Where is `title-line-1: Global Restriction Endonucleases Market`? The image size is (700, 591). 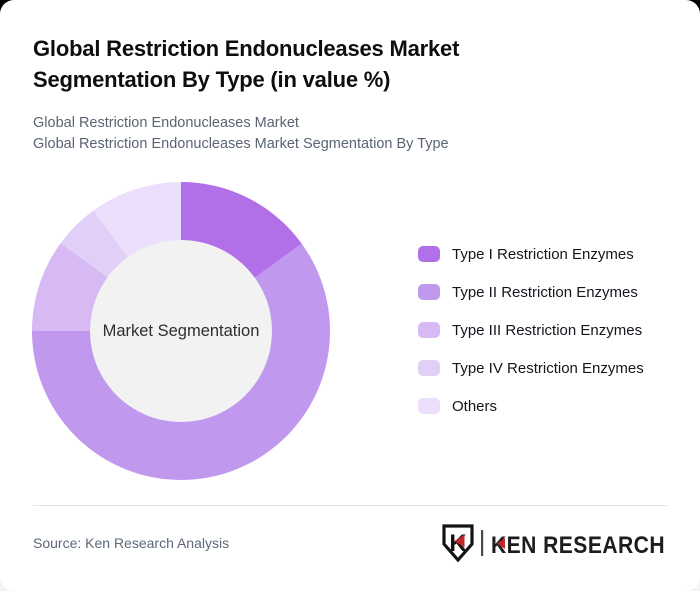 title-line-1: Global Restriction Endonucleases Market is located at coordinates (246, 48).